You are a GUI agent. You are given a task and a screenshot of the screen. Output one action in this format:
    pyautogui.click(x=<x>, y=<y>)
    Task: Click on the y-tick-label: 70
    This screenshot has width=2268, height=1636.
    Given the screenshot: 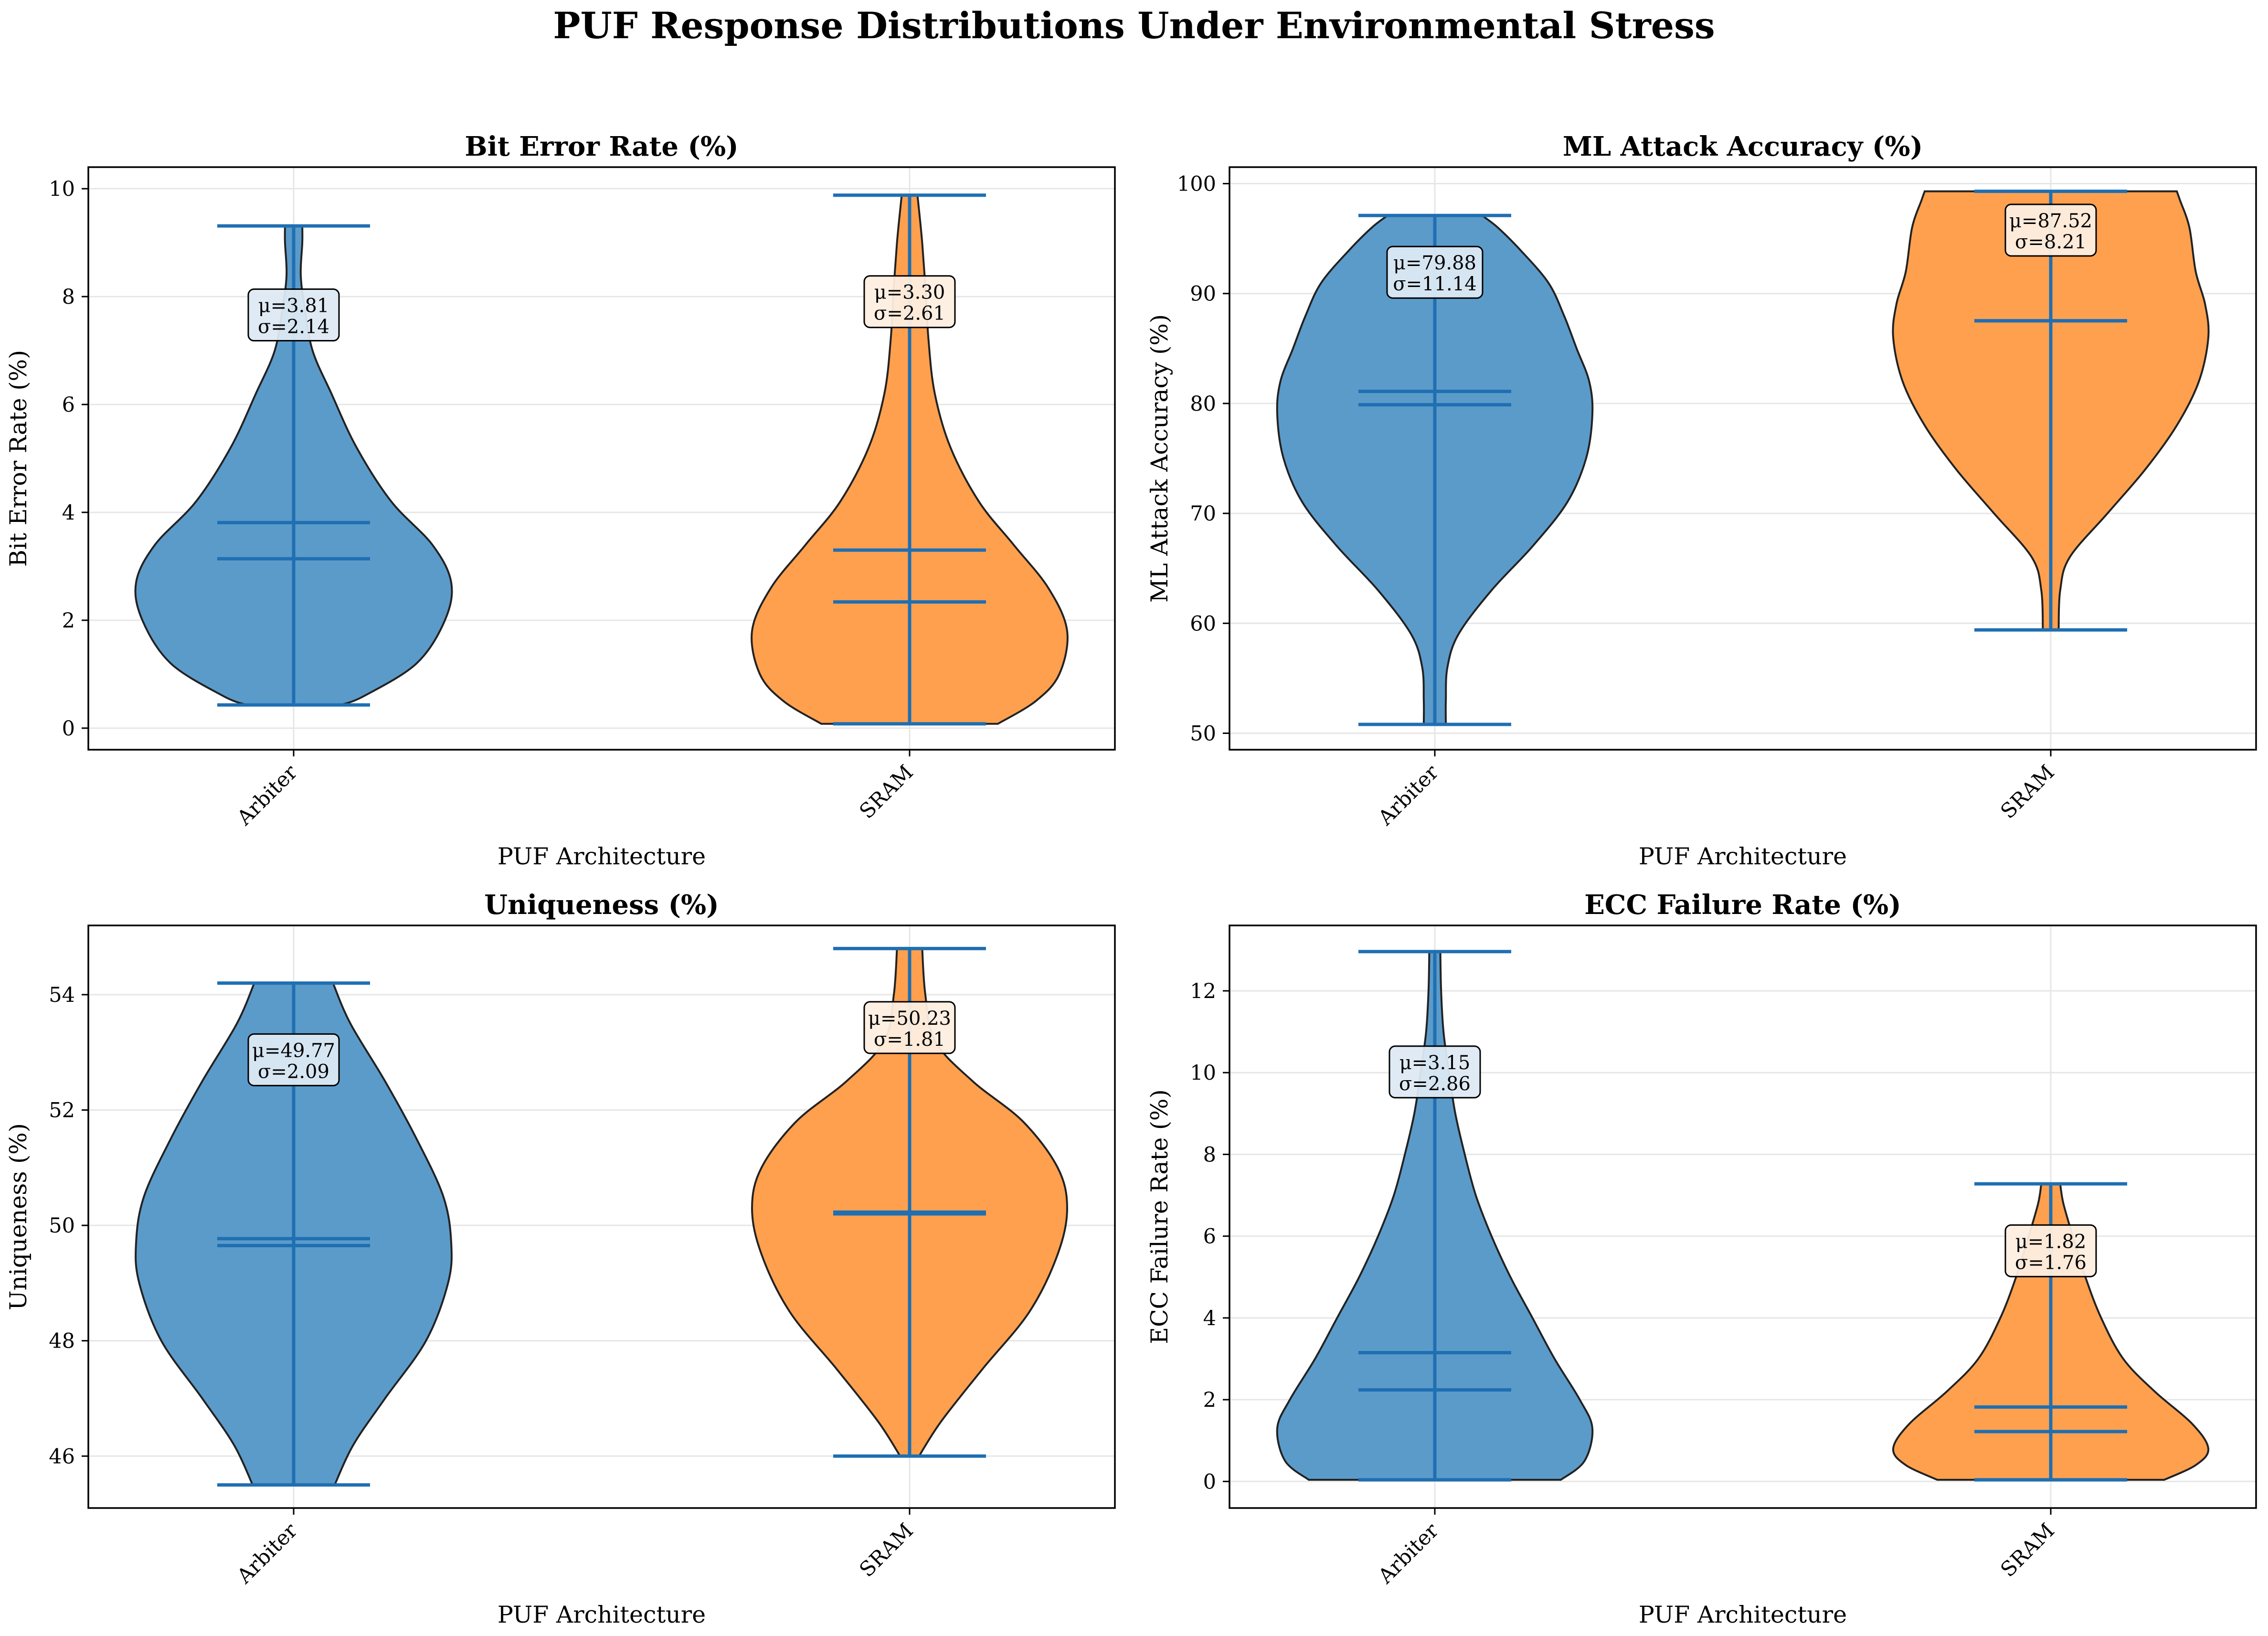 What is the action you would take?
    pyautogui.click(x=1203, y=514)
    